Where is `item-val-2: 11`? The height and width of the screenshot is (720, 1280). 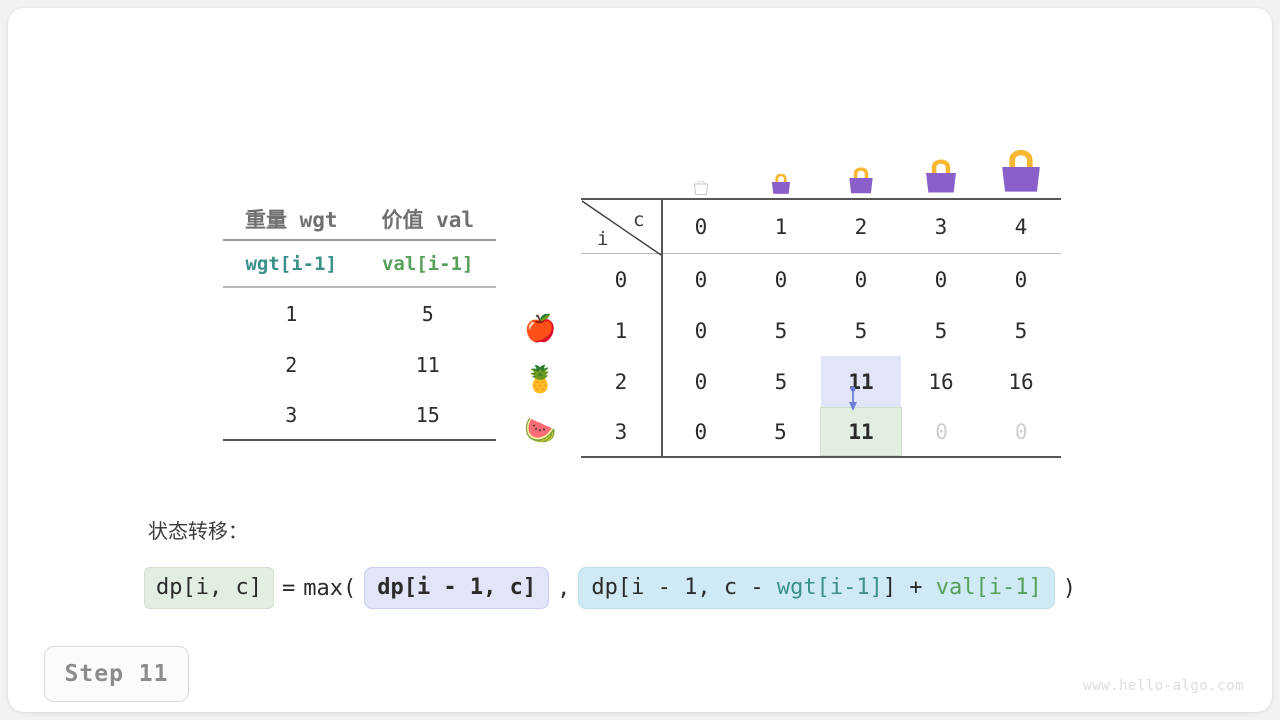 item-val-2: 11 is located at coordinates (427, 364).